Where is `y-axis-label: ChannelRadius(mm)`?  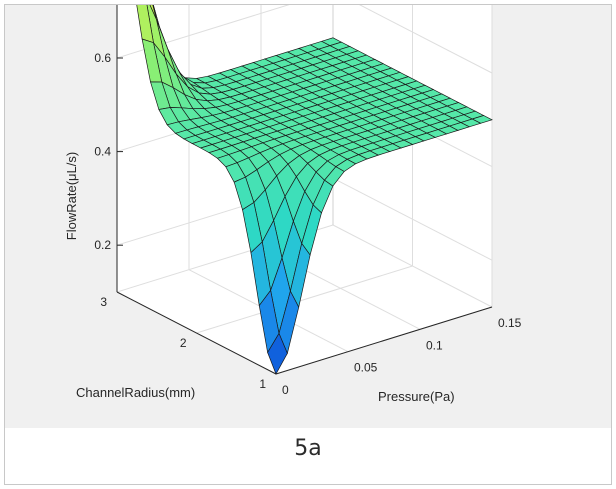 y-axis-label: ChannelRadius(mm) is located at coordinates (135, 392).